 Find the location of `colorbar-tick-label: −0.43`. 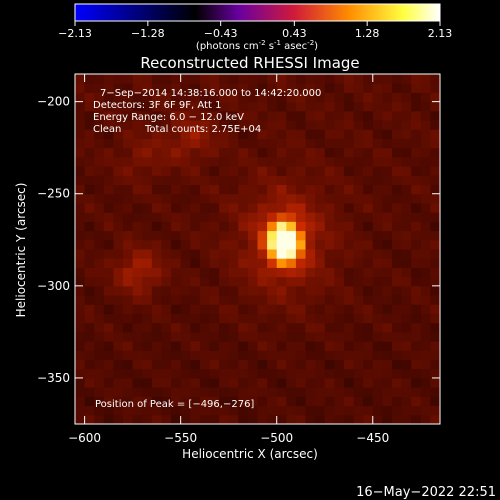

colorbar-tick-label: −0.43 is located at coordinates (221, 33).